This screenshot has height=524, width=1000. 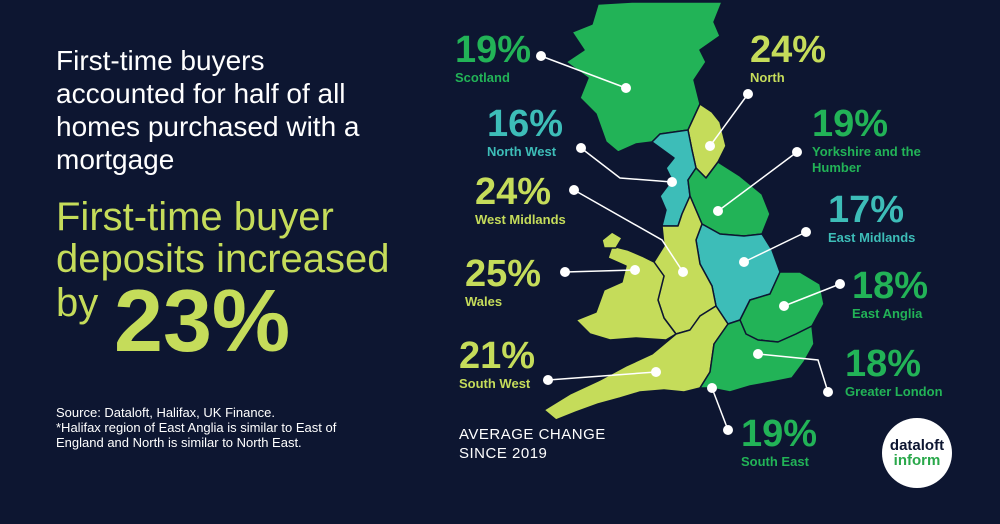 I want to click on name-greater-london: Greater London, so click(x=894, y=391).